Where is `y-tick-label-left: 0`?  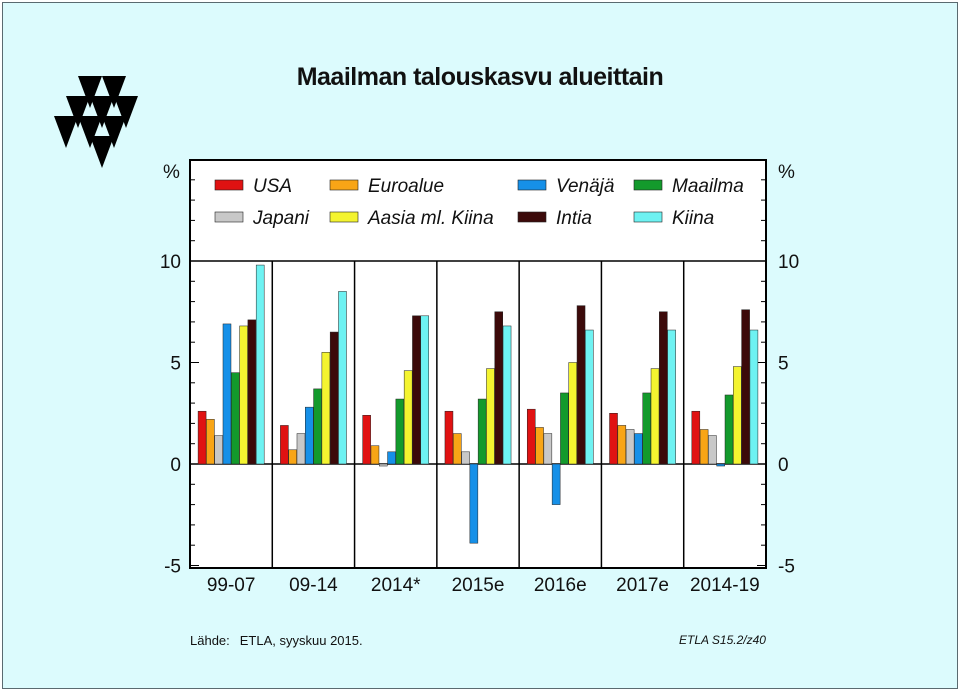
y-tick-label-left: 0 is located at coordinates (175, 465).